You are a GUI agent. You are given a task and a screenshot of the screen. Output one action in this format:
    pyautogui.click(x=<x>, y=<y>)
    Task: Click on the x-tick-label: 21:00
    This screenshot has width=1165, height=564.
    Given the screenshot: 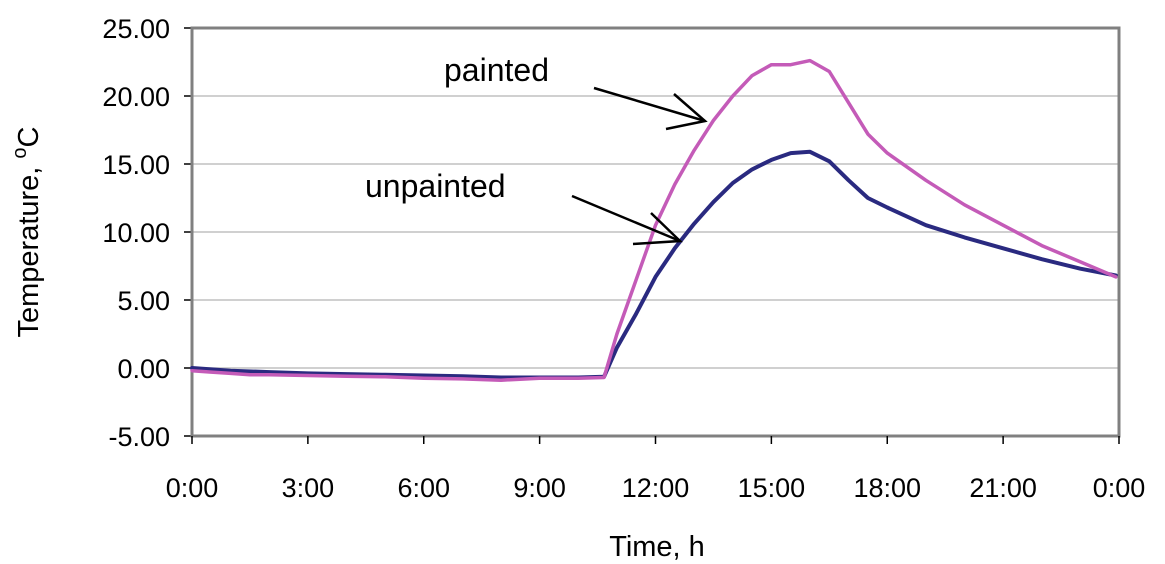 What is the action you would take?
    pyautogui.click(x=1003, y=488)
    